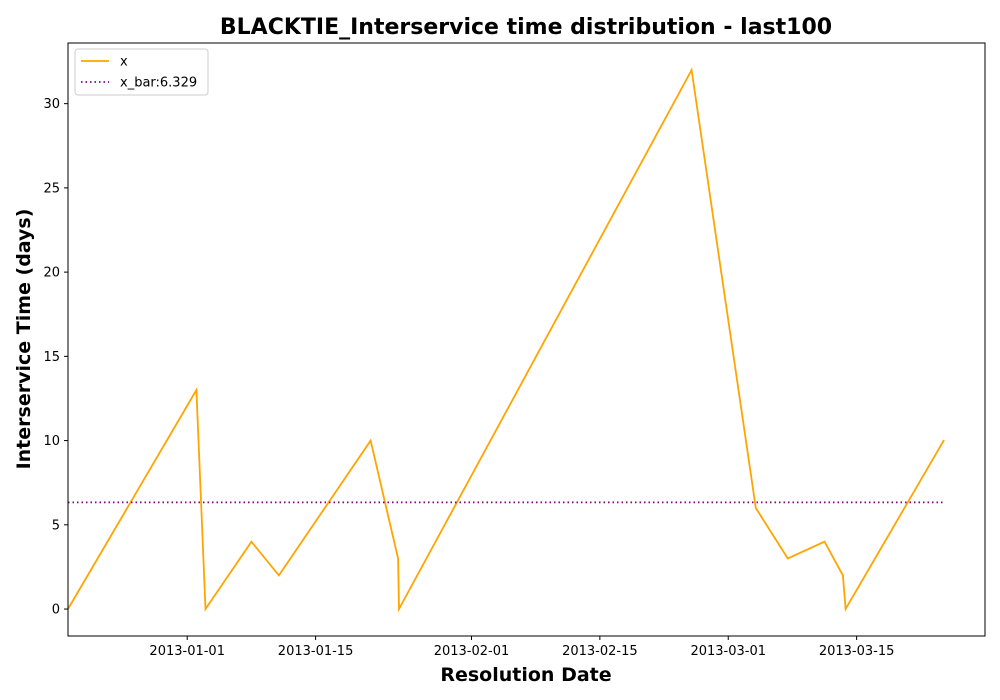 This screenshot has height=700, width=1000. What do you see at coordinates (51, 357) in the screenshot?
I see `y-tick-label: 15` at bounding box center [51, 357].